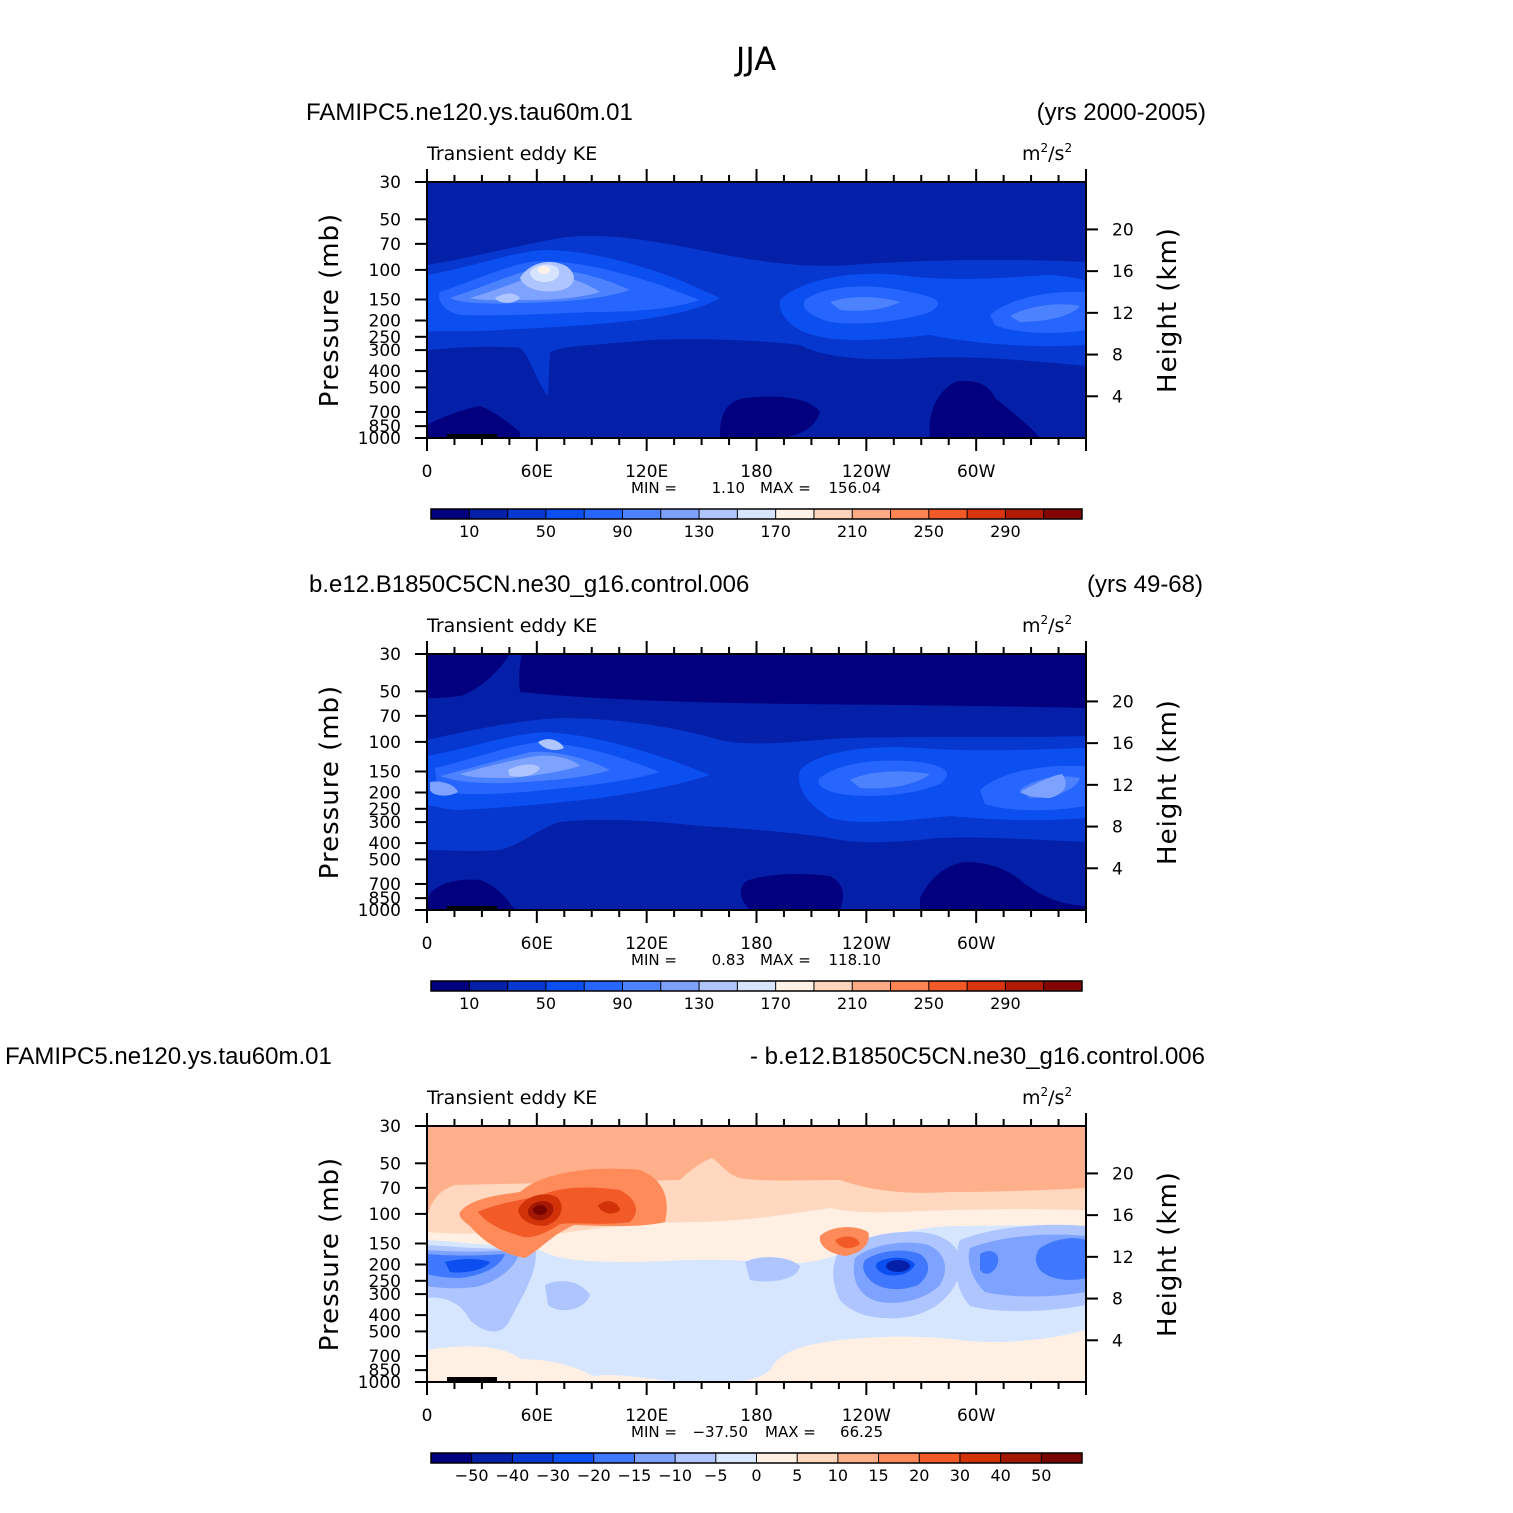 This screenshot has width=1513, height=1513. What do you see at coordinates (385, 810) in the screenshot?
I see `panel-2-y-tick-label: 250` at bounding box center [385, 810].